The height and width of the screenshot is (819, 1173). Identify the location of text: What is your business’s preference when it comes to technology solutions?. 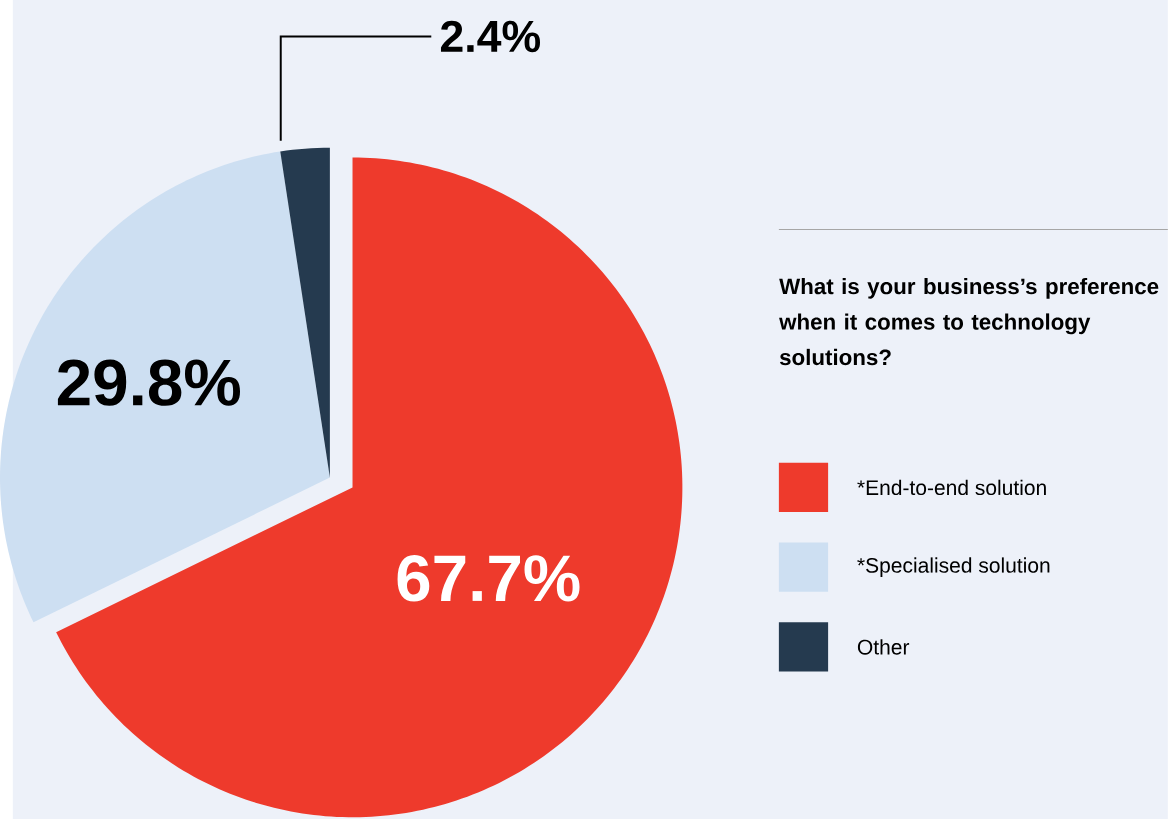
(969, 321).